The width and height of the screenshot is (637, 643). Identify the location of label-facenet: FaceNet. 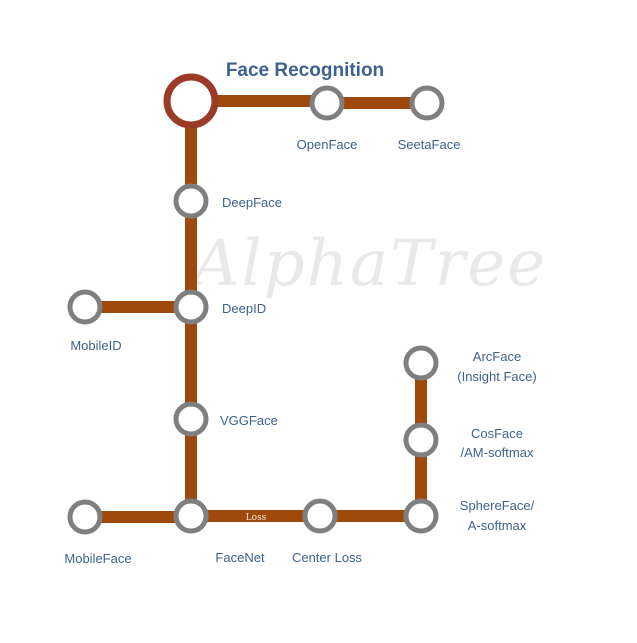
(240, 557).